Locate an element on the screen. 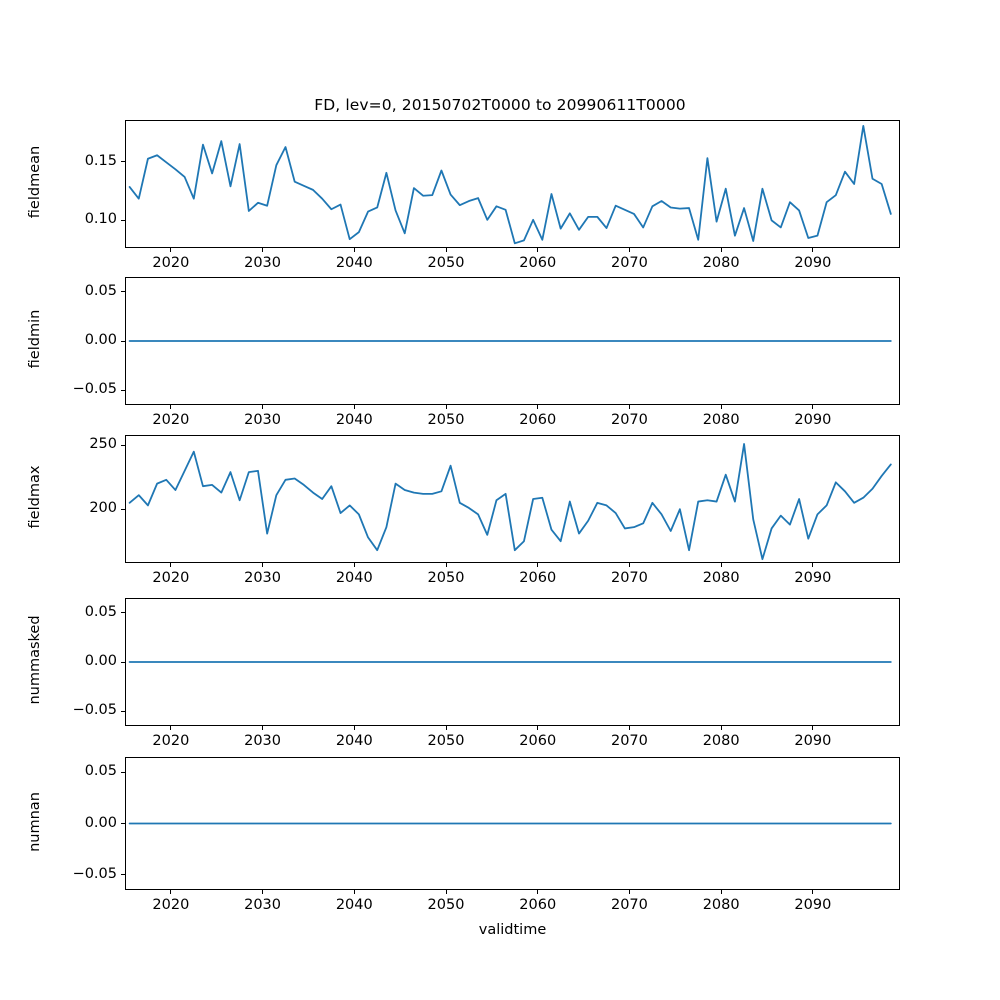  axes-frame-fieldmean is located at coordinates (512, 184).